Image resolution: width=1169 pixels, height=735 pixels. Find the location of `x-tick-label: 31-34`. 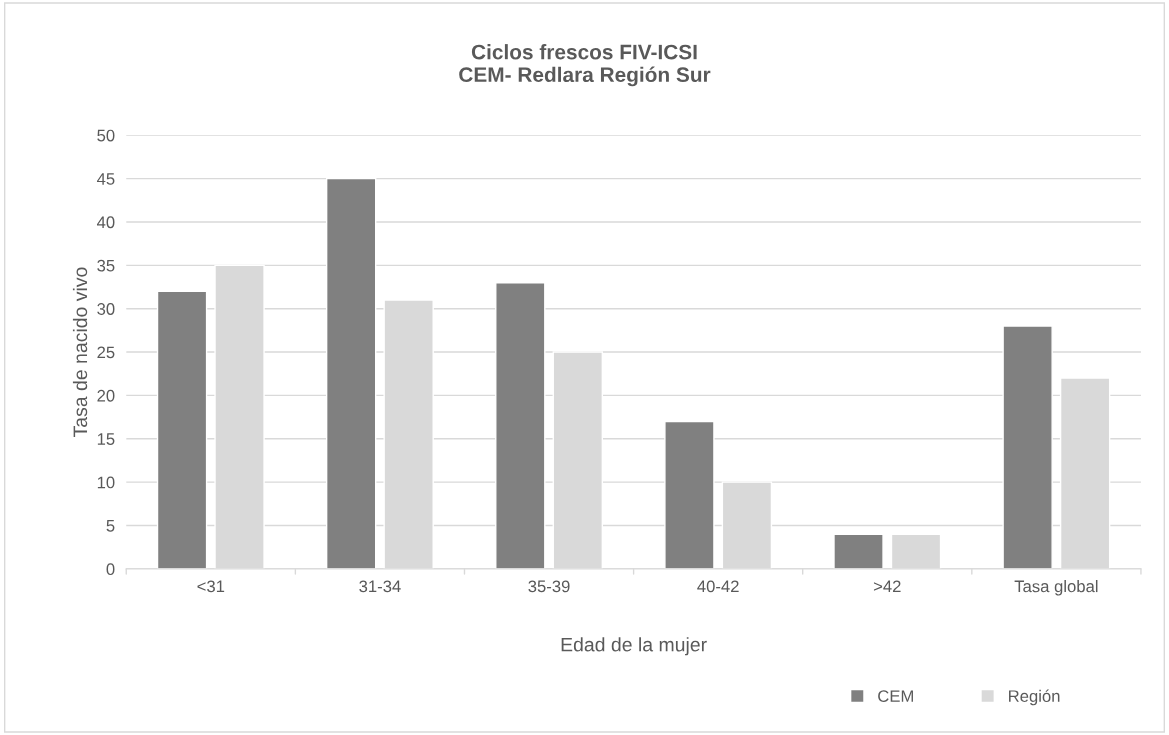

x-tick-label: 31-34 is located at coordinates (380, 586).